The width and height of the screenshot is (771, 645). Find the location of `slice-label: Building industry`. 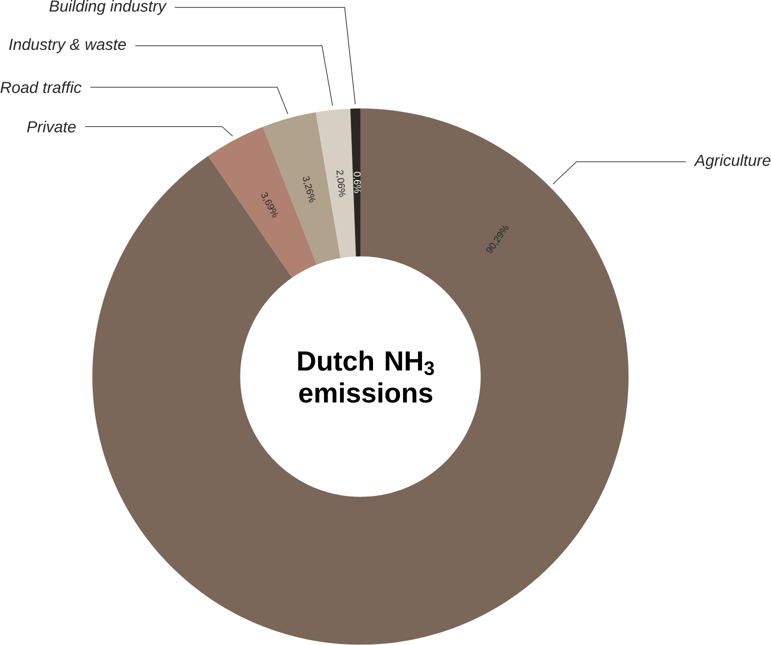

slice-label: Building industry is located at coordinates (108, 8).